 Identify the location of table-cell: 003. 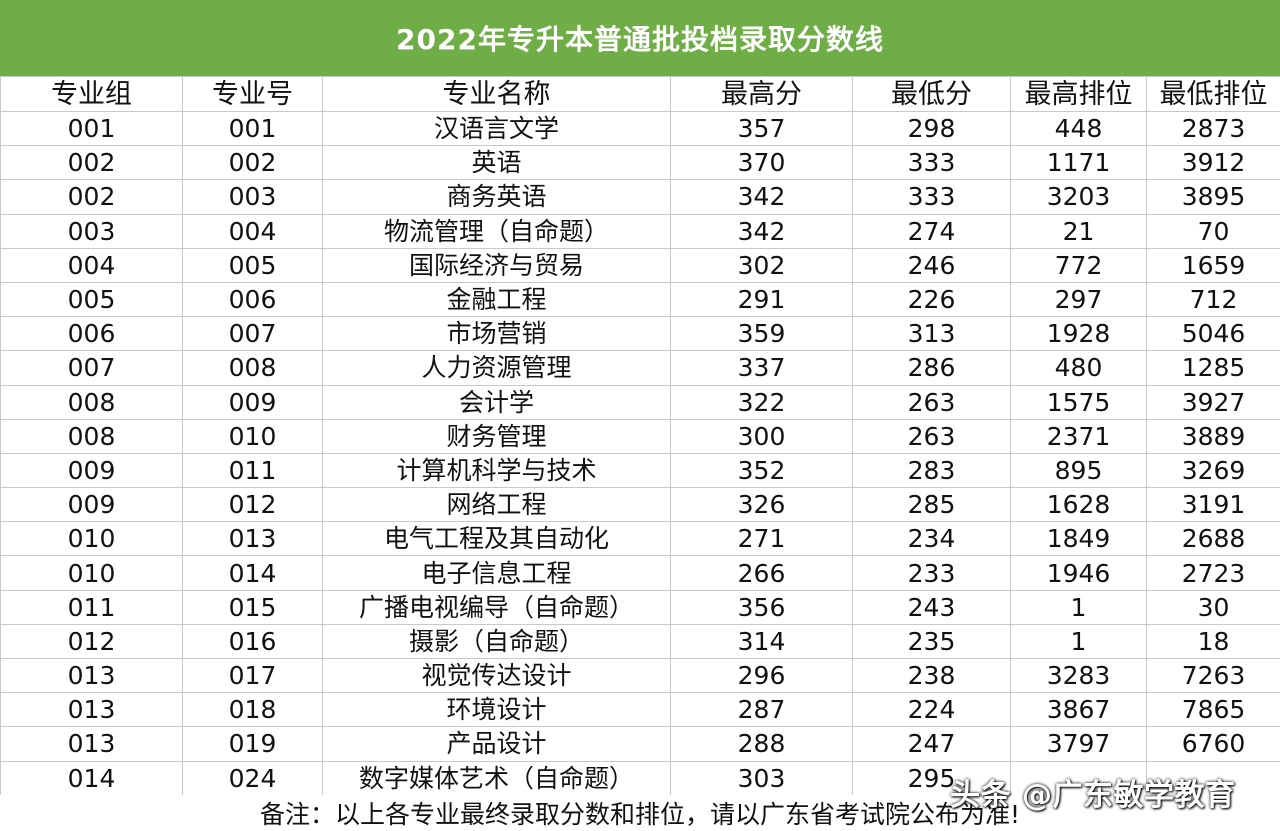
(91, 231).